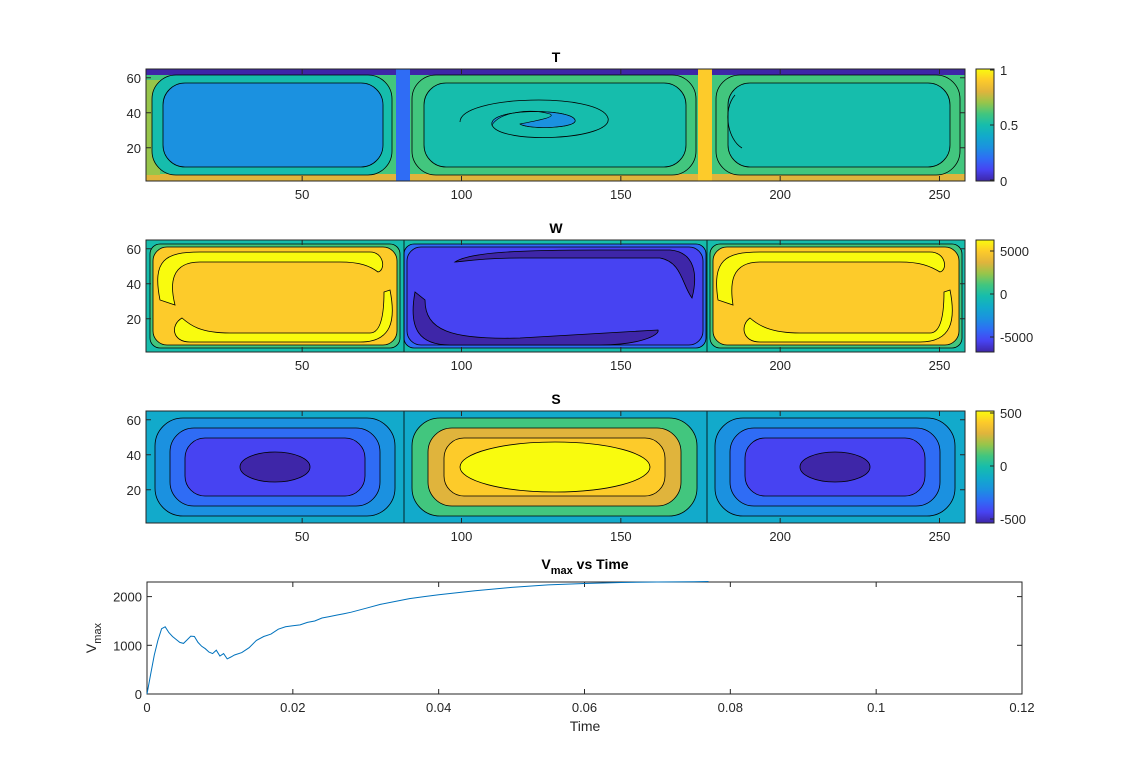  I want to click on x-tick-label: 0.08, so click(730, 707).